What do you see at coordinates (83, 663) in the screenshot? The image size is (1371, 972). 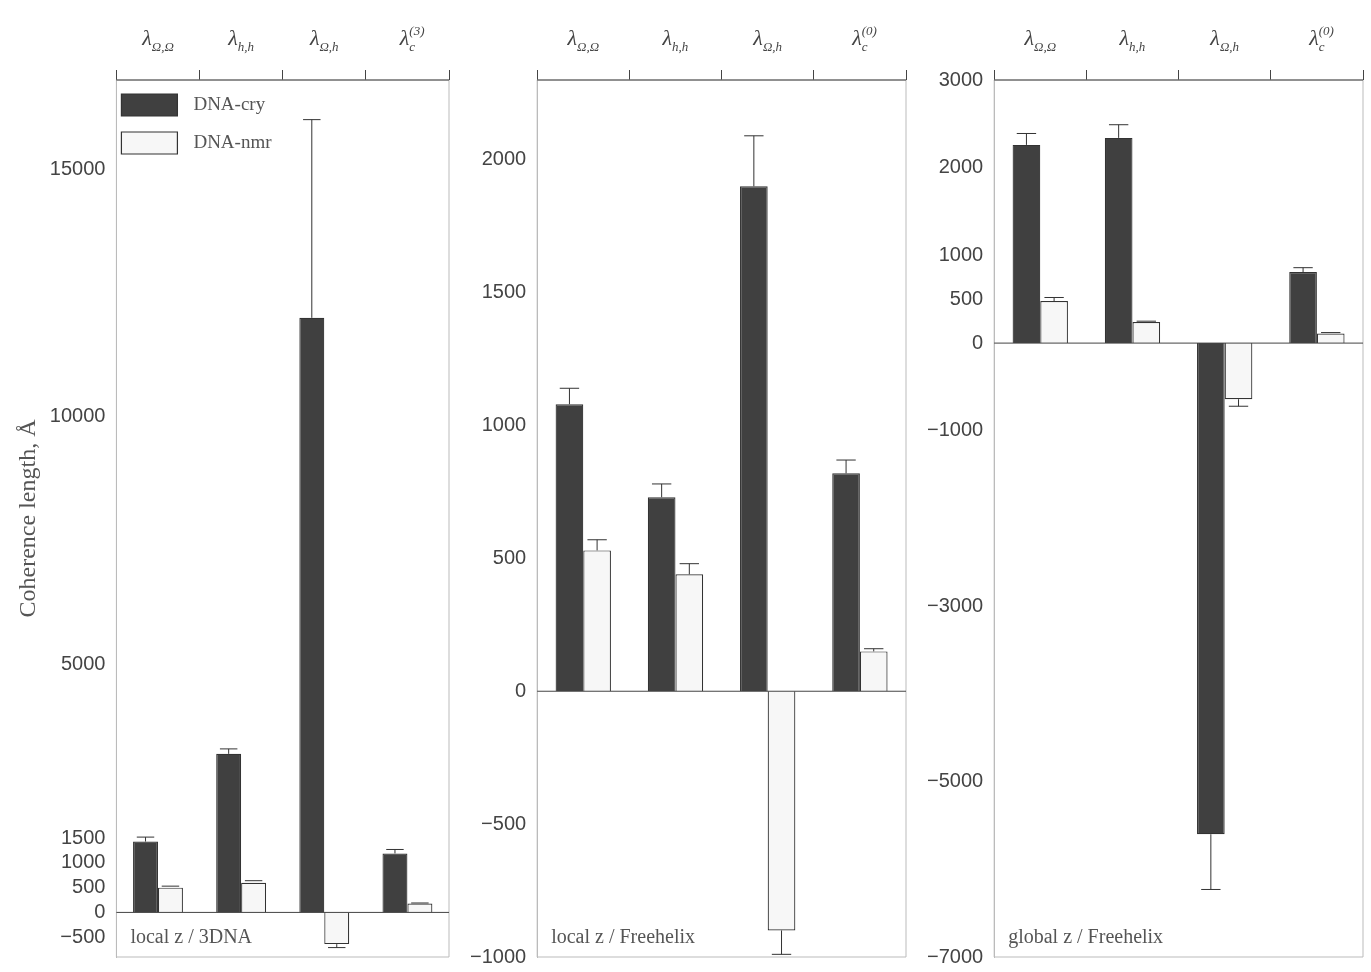 I see `y-tick-label: 5000` at bounding box center [83, 663].